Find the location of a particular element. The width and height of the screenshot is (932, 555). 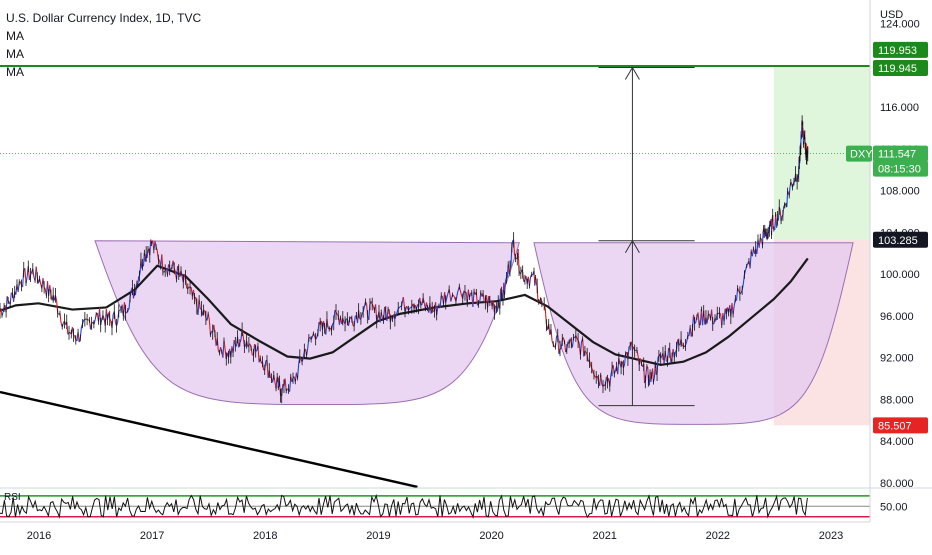

price-badge-text-target: 119.945 is located at coordinates (897, 69).